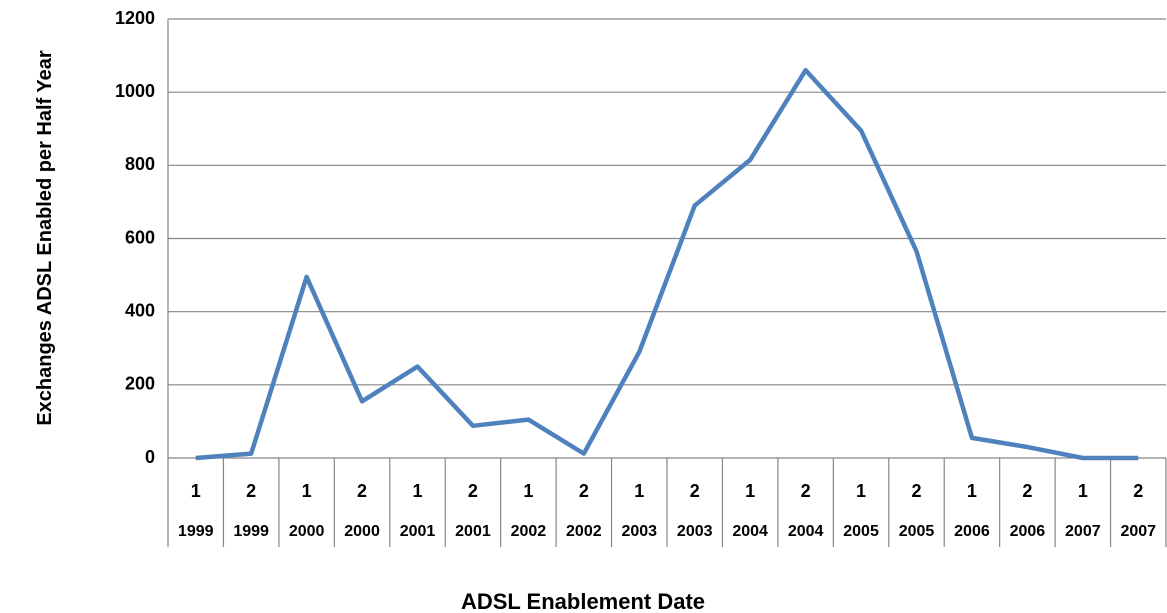 This screenshot has height=613, width=1167. I want to click on y-axis-title: Exchanges ADSL Enabled per Half Year, so click(45, 238).